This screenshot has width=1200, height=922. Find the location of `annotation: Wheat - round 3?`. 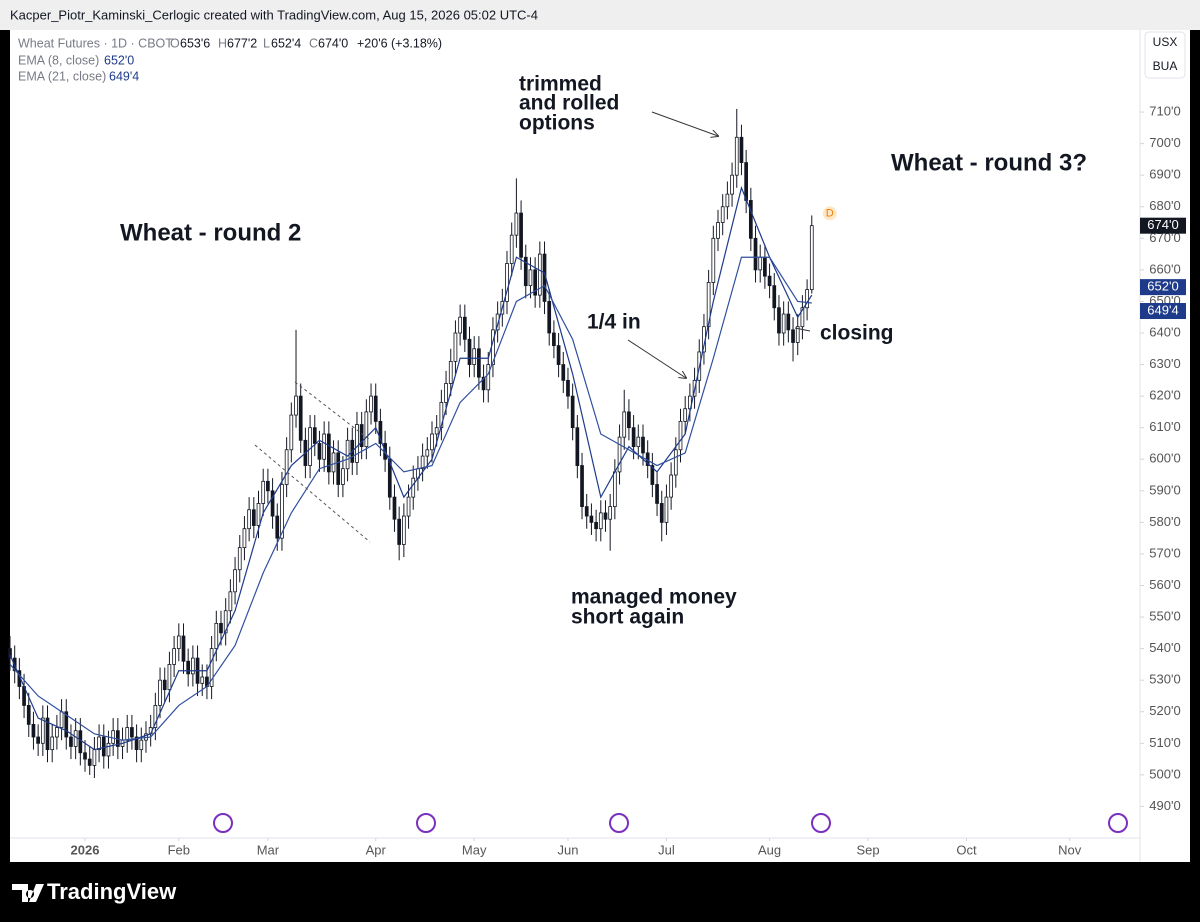

annotation: Wheat - round 3? is located at coordinates (989, 162).